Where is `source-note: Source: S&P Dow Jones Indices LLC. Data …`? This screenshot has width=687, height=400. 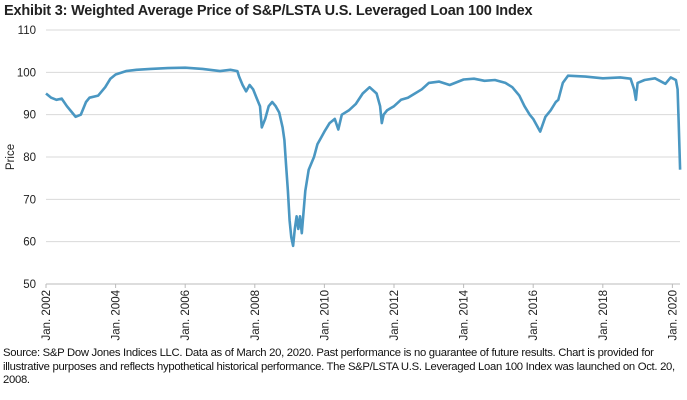
source-note: Source: S&P Dow Jones Indices LLC. Data … is located at coordinates (339, 366).